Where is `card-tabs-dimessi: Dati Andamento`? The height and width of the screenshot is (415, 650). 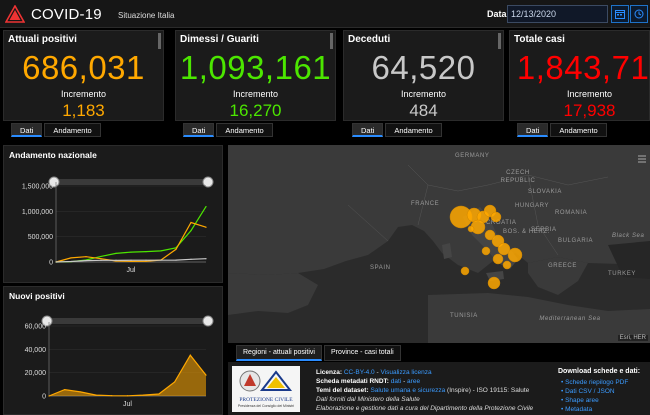 card-tabs-dimessi: Dati Andamento is located at coordinates (228, 130).